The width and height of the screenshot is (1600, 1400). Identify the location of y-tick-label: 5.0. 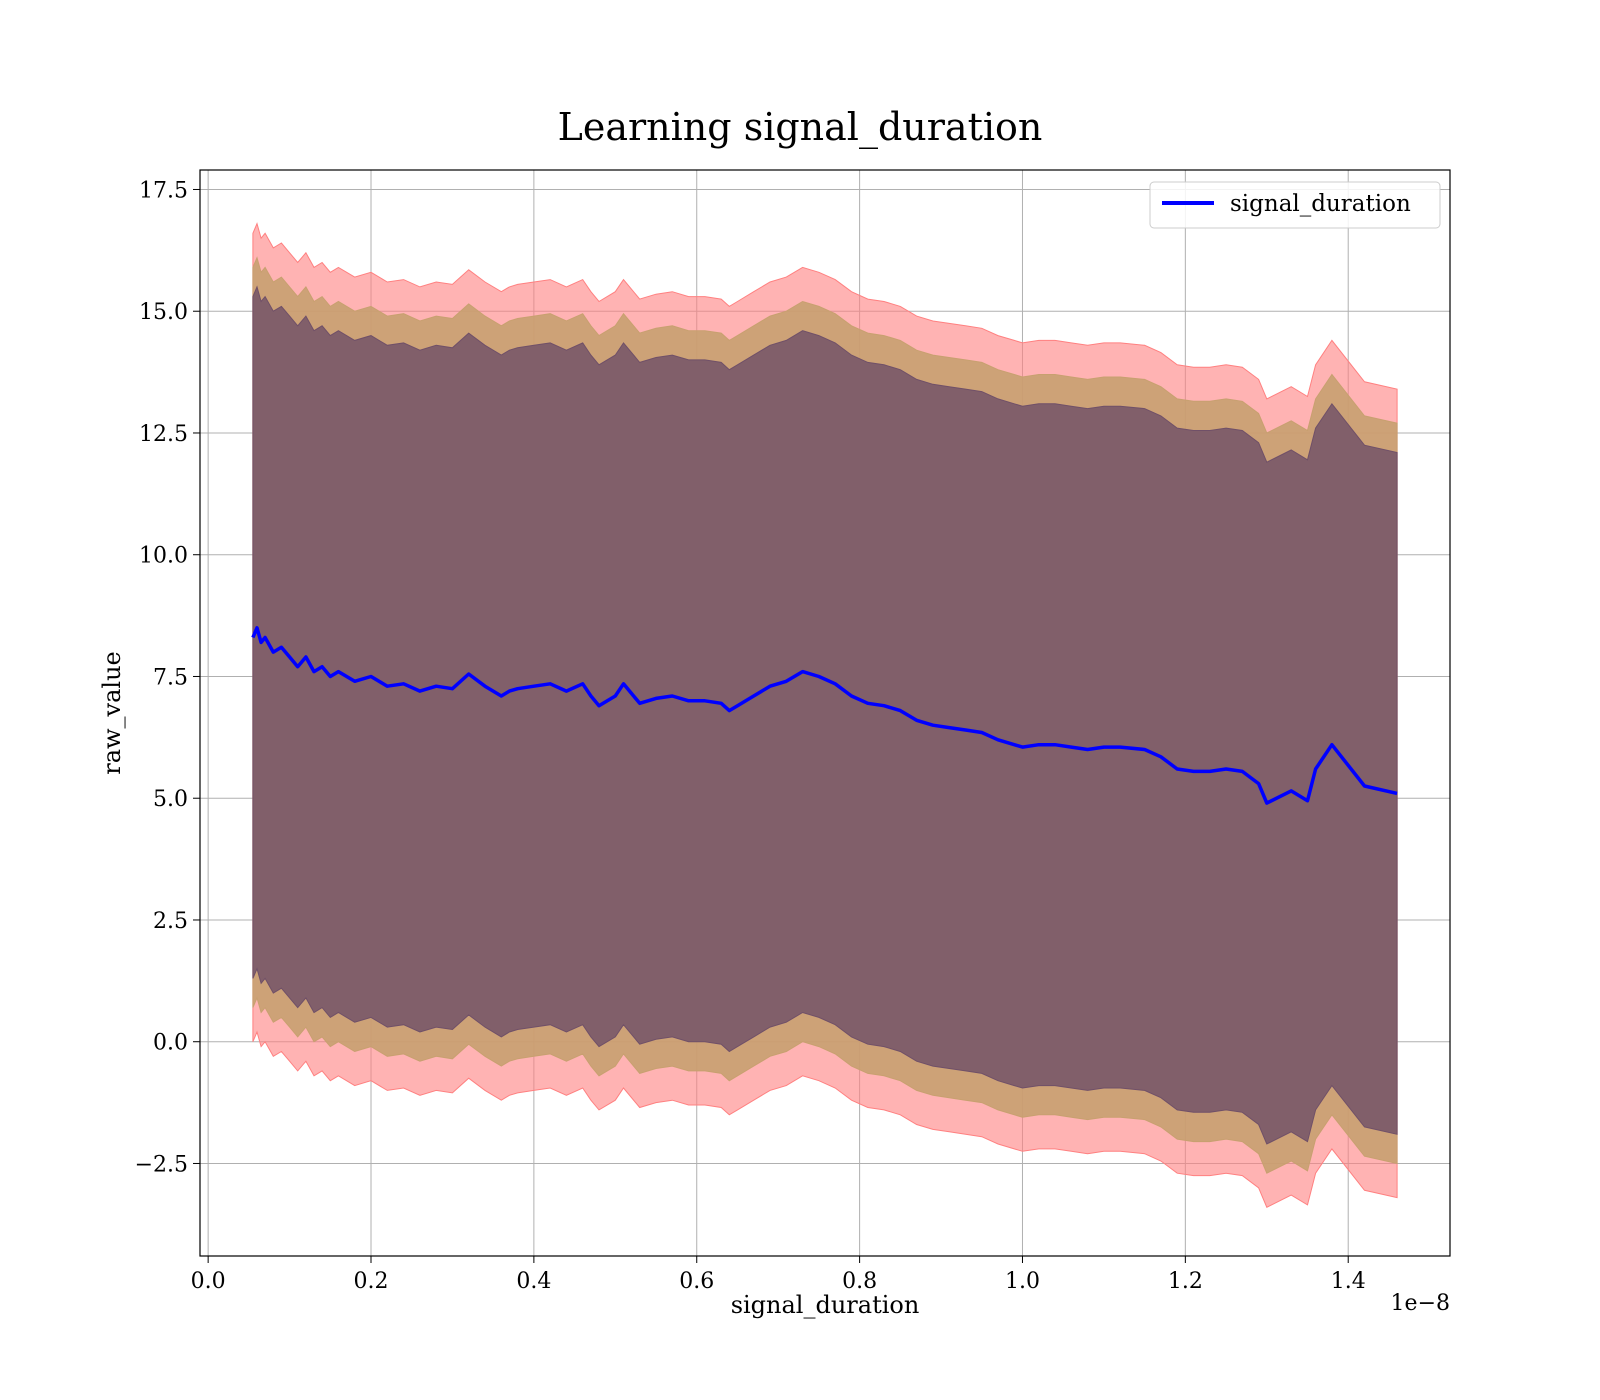
(170, 799).